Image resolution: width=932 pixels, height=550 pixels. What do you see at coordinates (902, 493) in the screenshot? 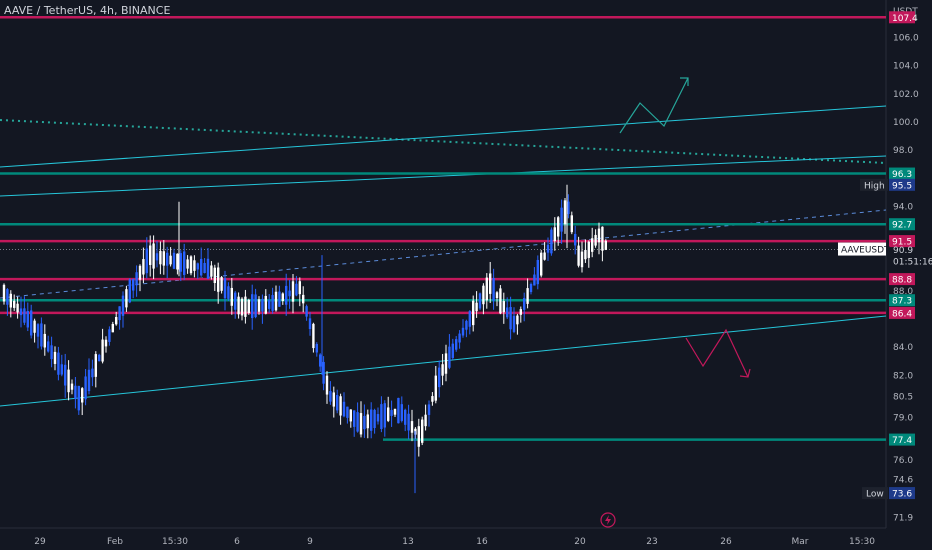
I see `low-price-tag` at bounding box center [902, 493].